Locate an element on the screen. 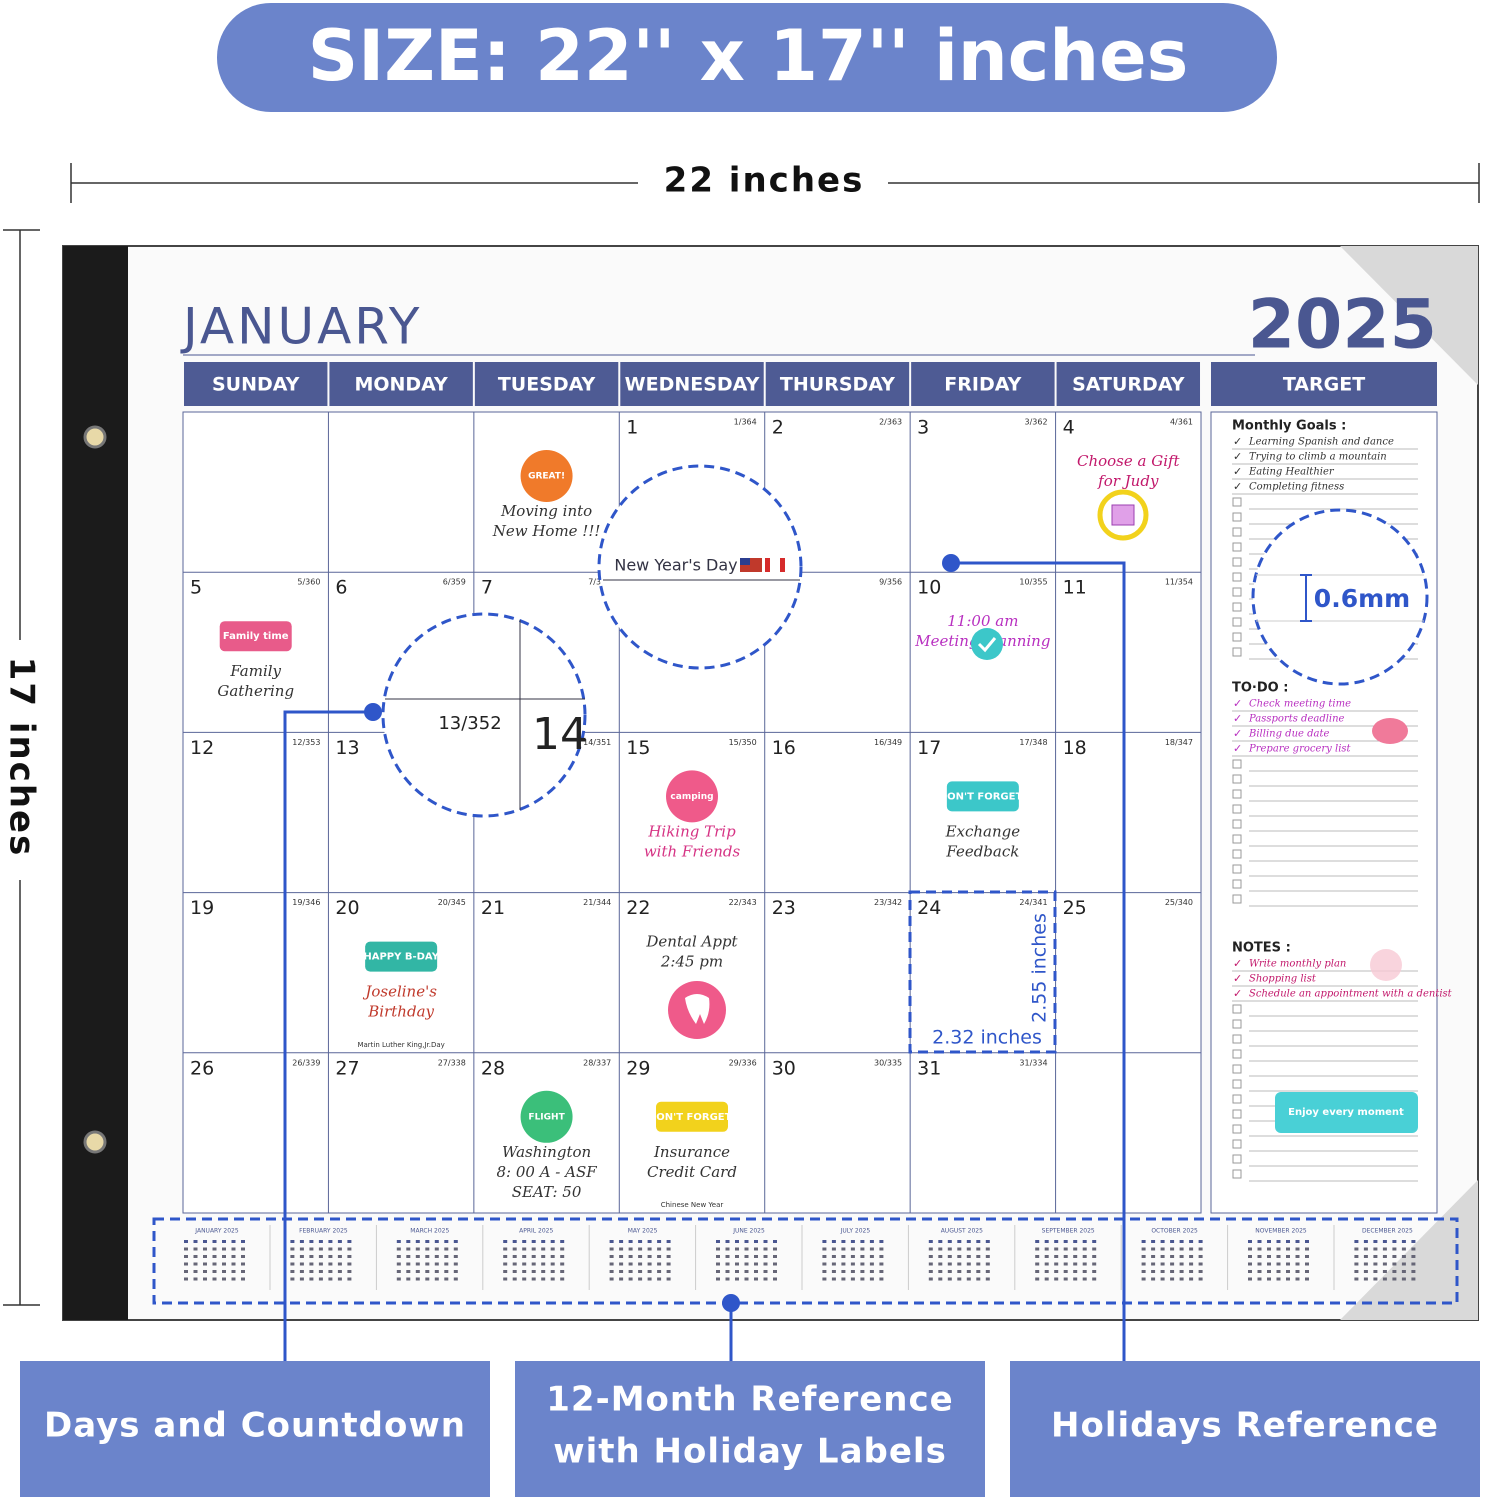 This screenshot has width=1493, height=1500. weekday-label: THURSDAY is located at coordinates (837, 385).